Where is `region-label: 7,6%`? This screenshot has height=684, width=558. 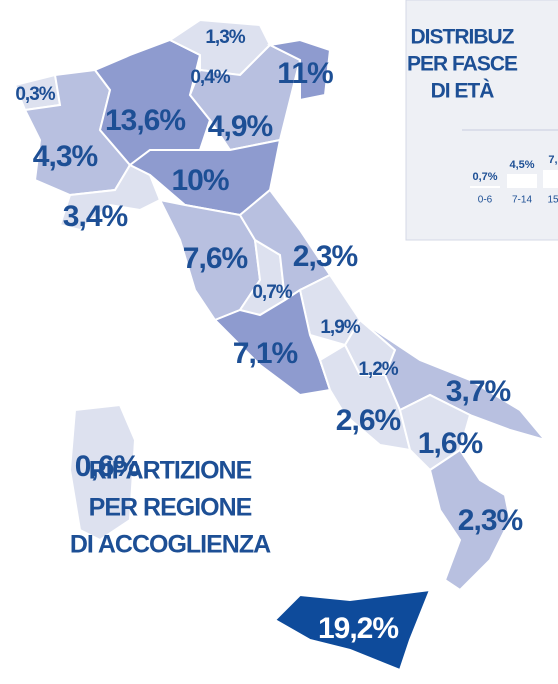 region-label: 7,6% is located at coordinates (215, 258).